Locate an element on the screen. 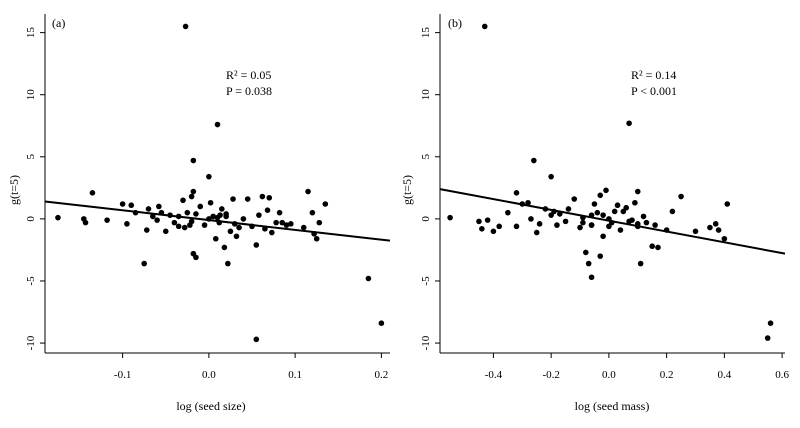 The width and height of the screenshot is (800, 428). panel-b-x-tick-label: 0.4 is located at coordinates (724, 375).